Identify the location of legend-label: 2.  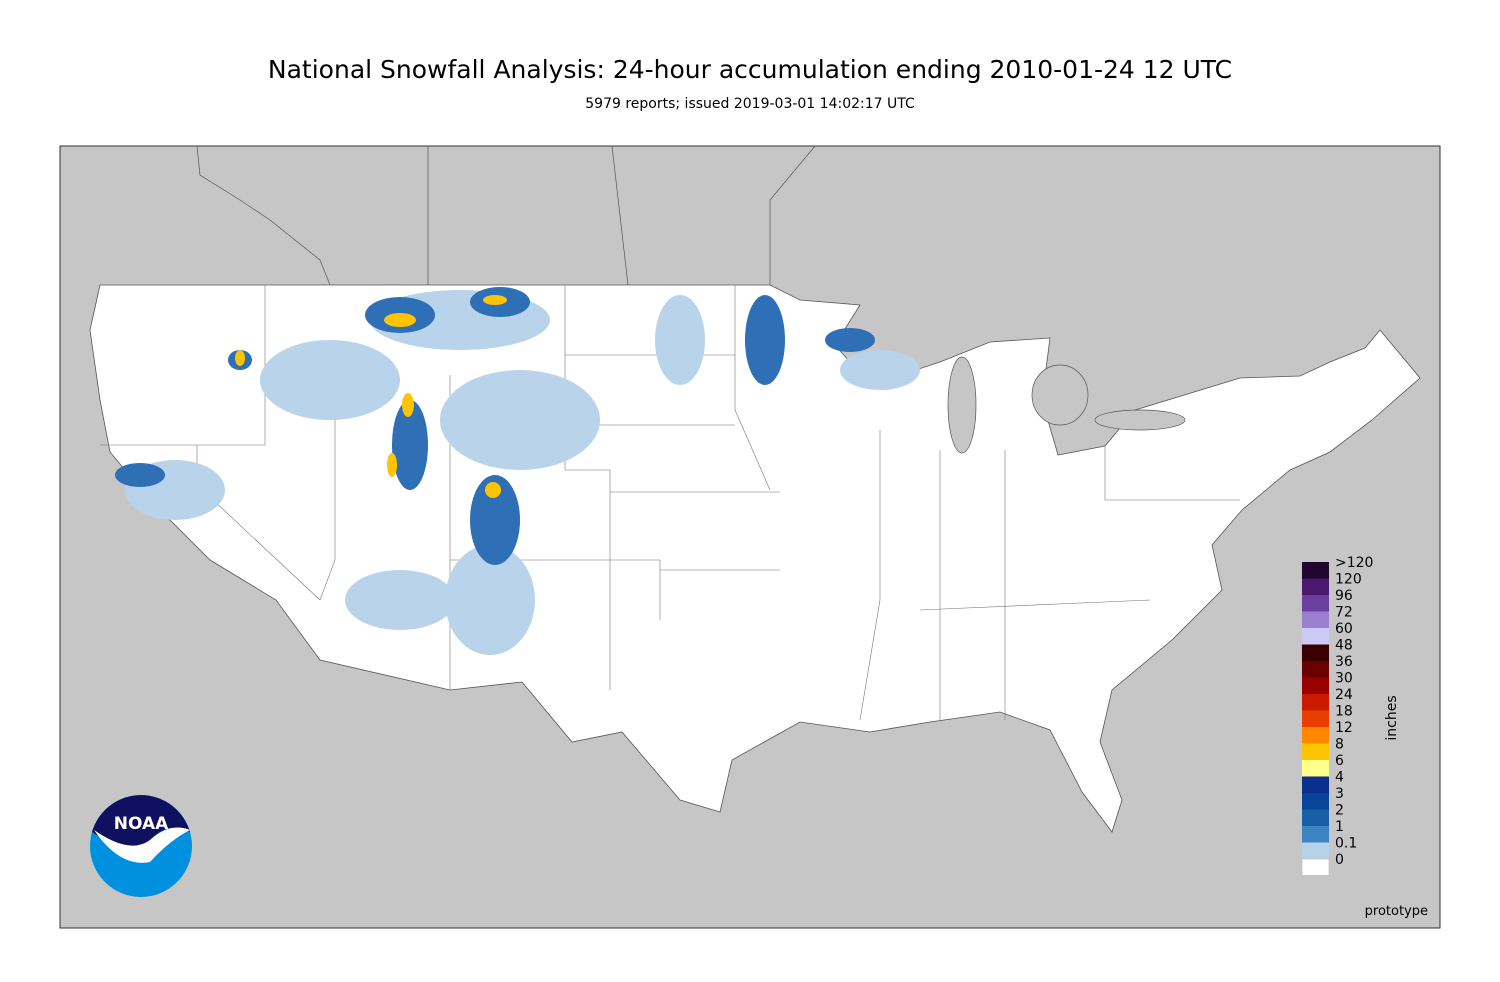
(1339, 811).